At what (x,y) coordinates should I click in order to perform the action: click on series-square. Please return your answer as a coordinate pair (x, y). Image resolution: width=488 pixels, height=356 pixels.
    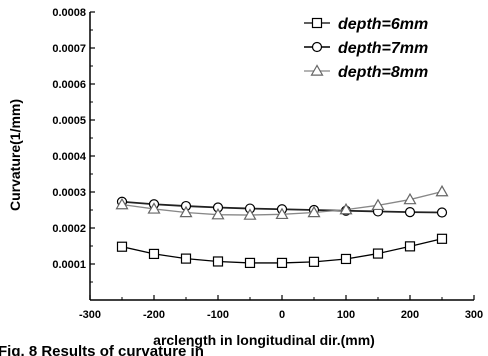
    Looking at the image, I should click on (282, 251).